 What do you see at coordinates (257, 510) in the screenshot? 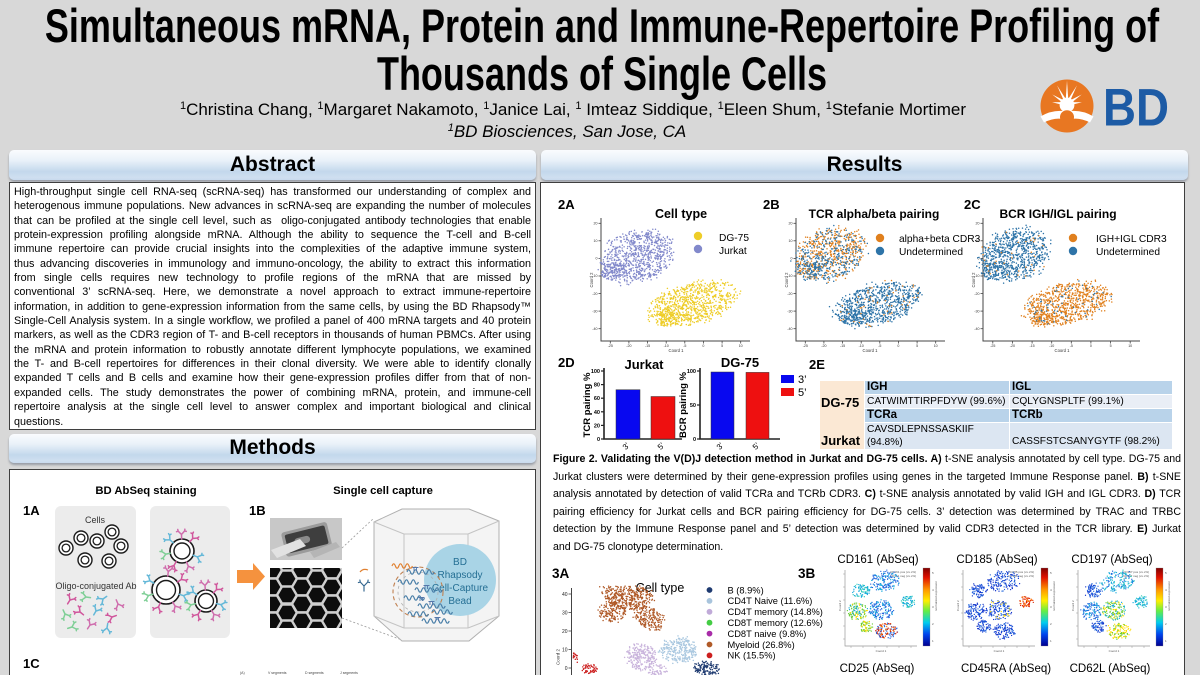
I see `svg-text: 1B` at bounding box center [257, 510].